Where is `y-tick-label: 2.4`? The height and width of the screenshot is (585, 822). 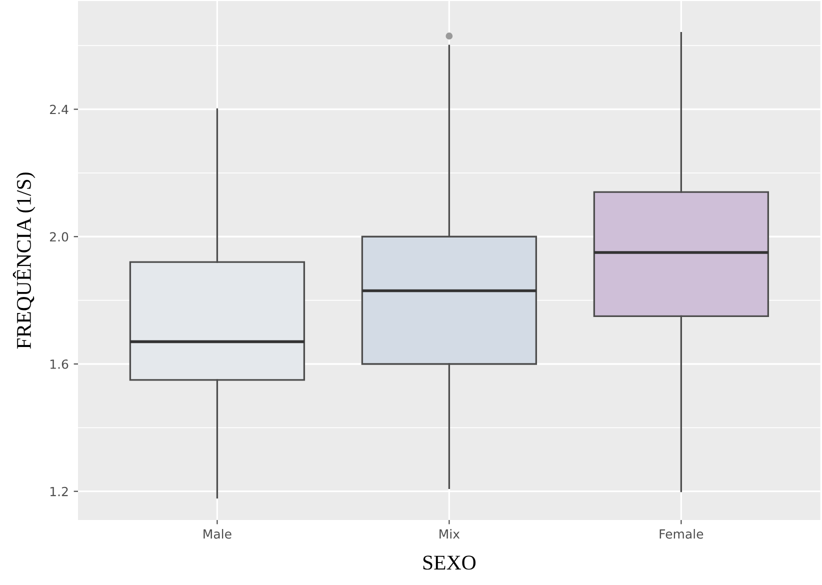 y-tick-label: 2.4 is located at coordinates (59, 109).